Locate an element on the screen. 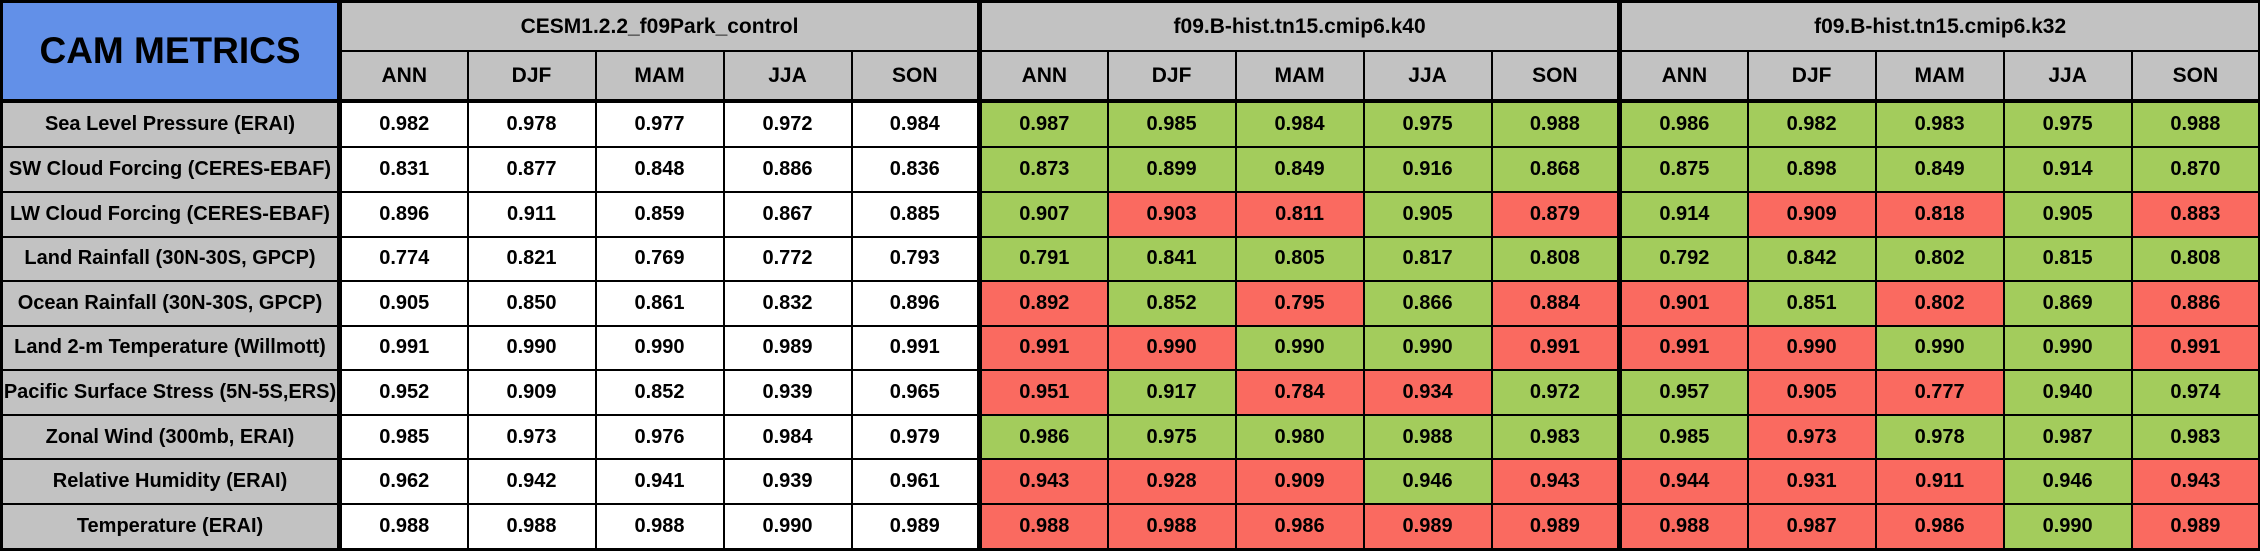 This screenshot has width=2260, height=551. metric-cell: 0.883 is located at coordinates (2195, 214).